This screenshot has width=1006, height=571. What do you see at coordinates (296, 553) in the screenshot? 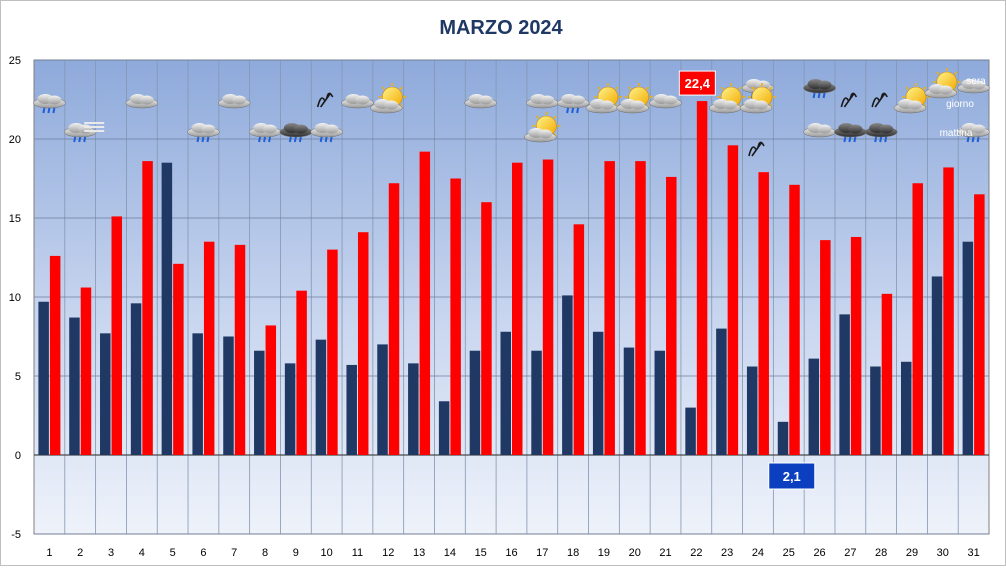
I see `x-tick-label: 9` at bounding box center [296, 553].